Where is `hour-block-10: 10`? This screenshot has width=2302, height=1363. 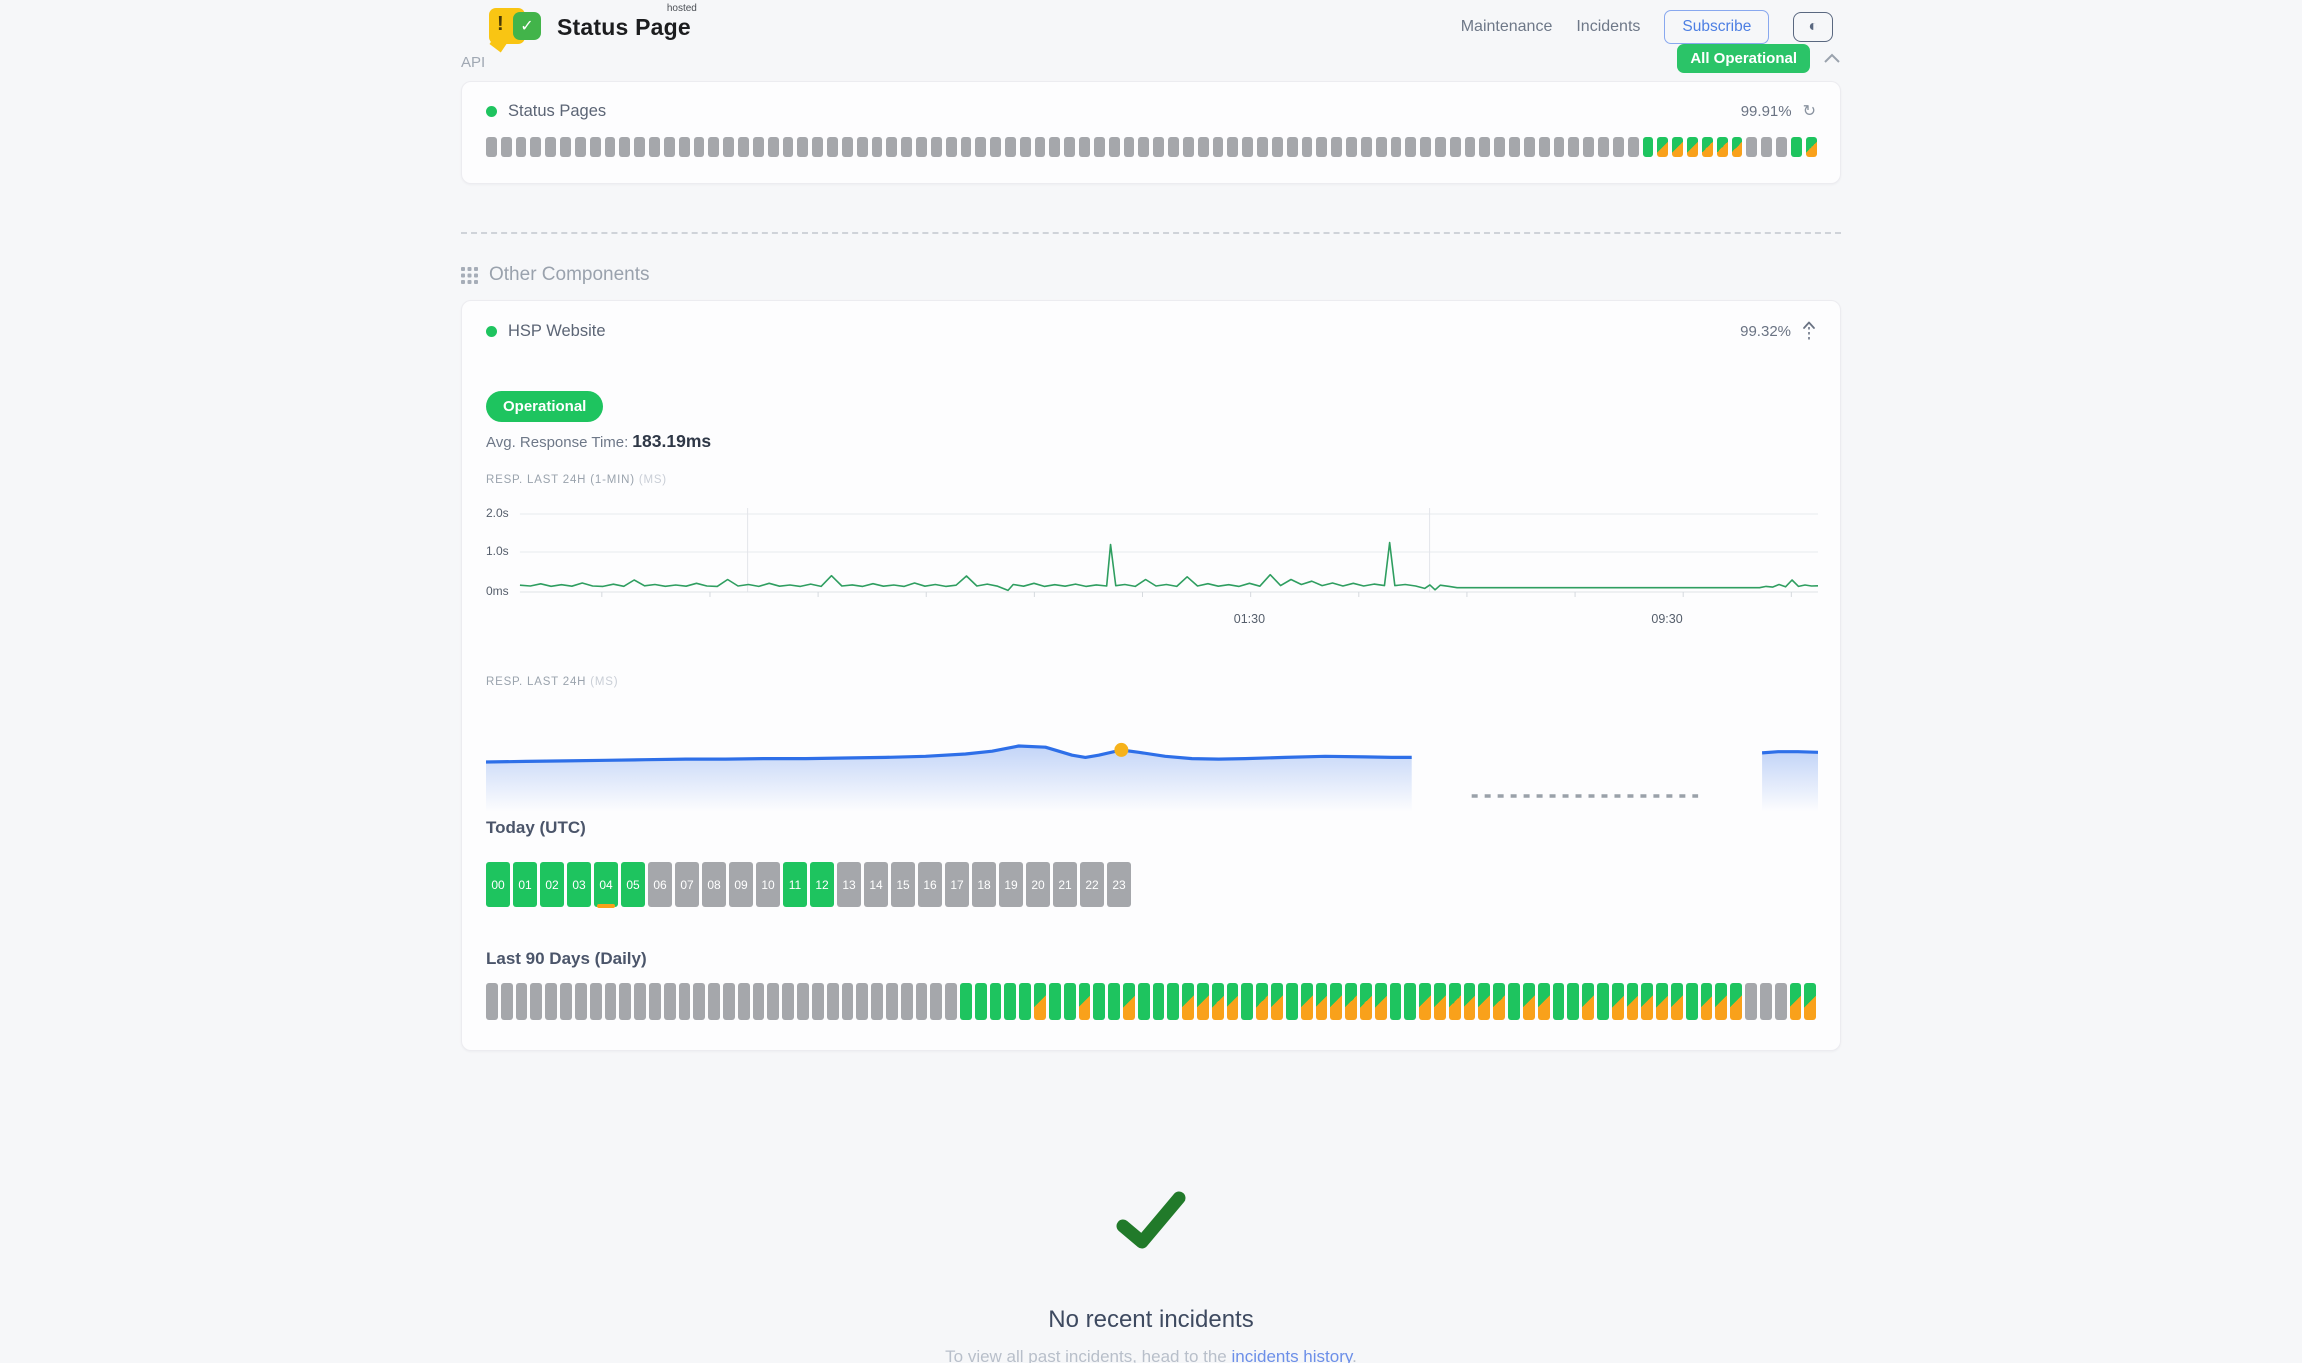
hour-block-10: 10 is located at coordinates (768, 884).